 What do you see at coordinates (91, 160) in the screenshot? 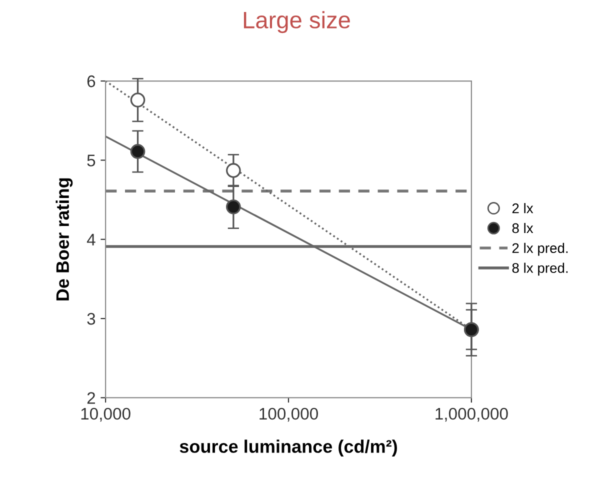
I see `y-tick-label: 5` at bounding box center [91, 160].